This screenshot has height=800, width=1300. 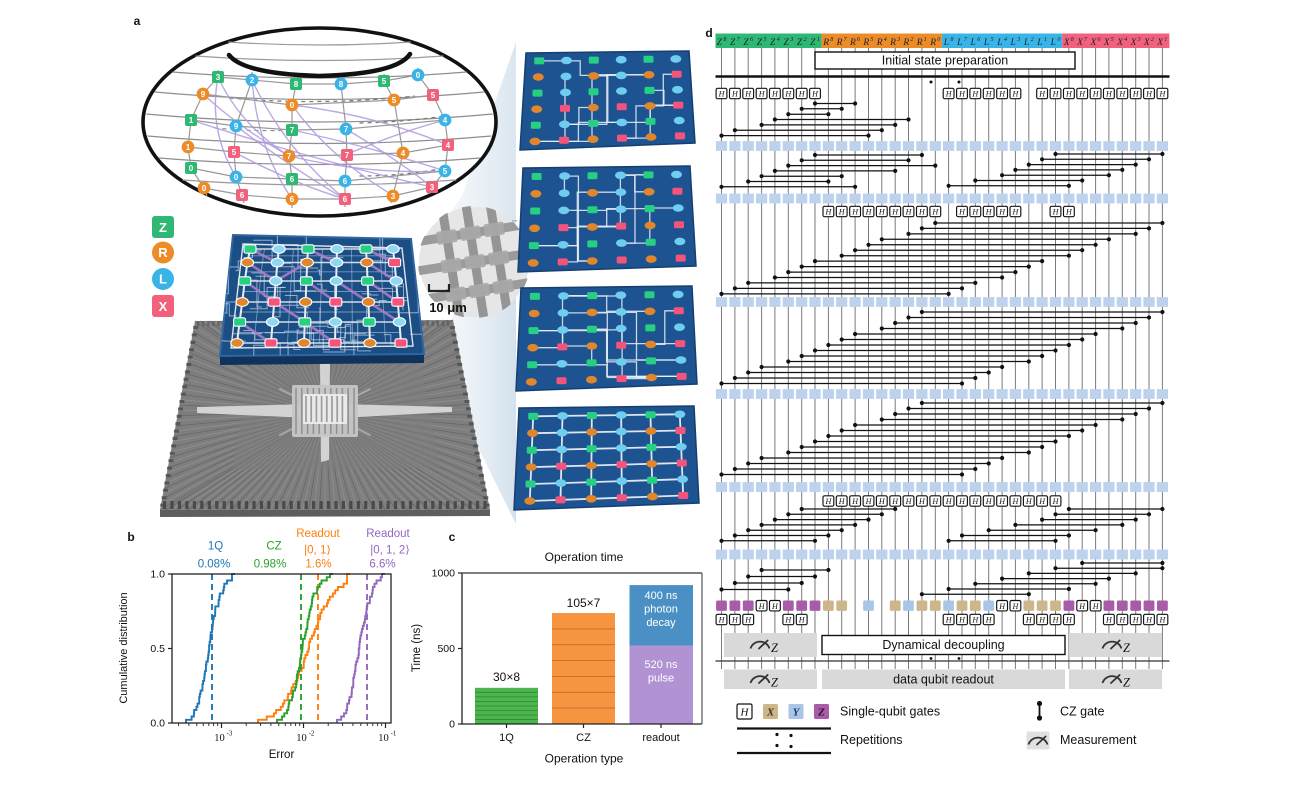 I want to click on svg-text: Repetitions, so click(x=871, y=740).